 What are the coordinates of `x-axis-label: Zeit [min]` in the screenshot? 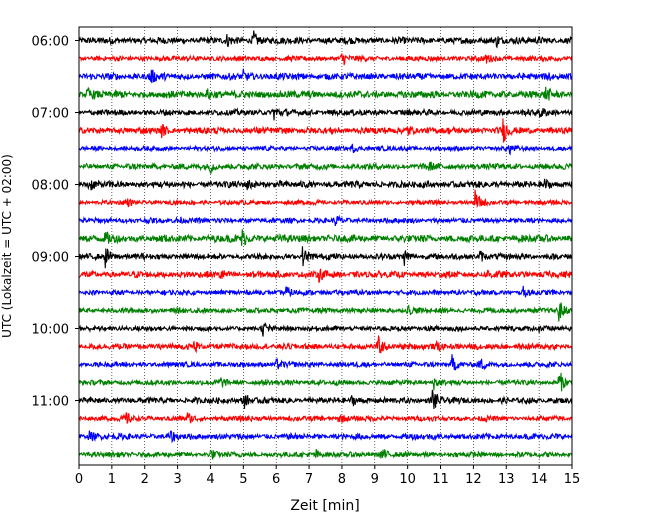 It's located at (324, 506).